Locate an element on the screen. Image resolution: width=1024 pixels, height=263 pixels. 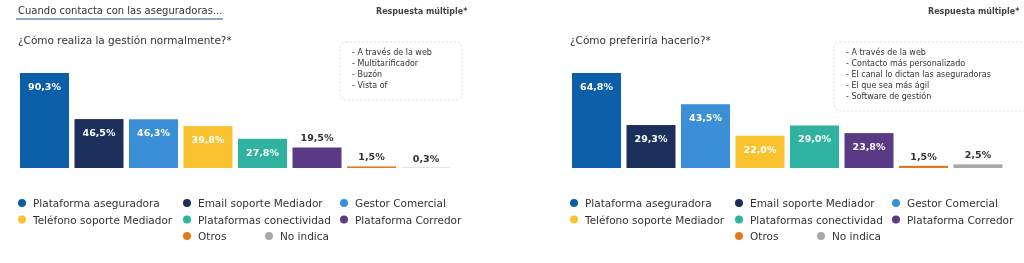
data-label: 46,3% is located at coordinates (154, 133).